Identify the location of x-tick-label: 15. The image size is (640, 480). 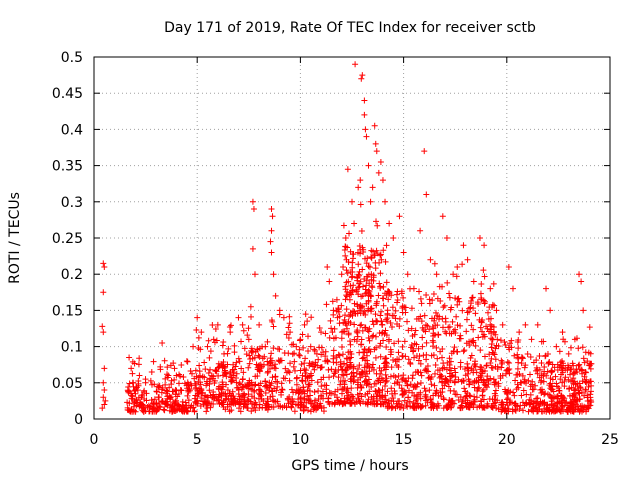
(404, 440).